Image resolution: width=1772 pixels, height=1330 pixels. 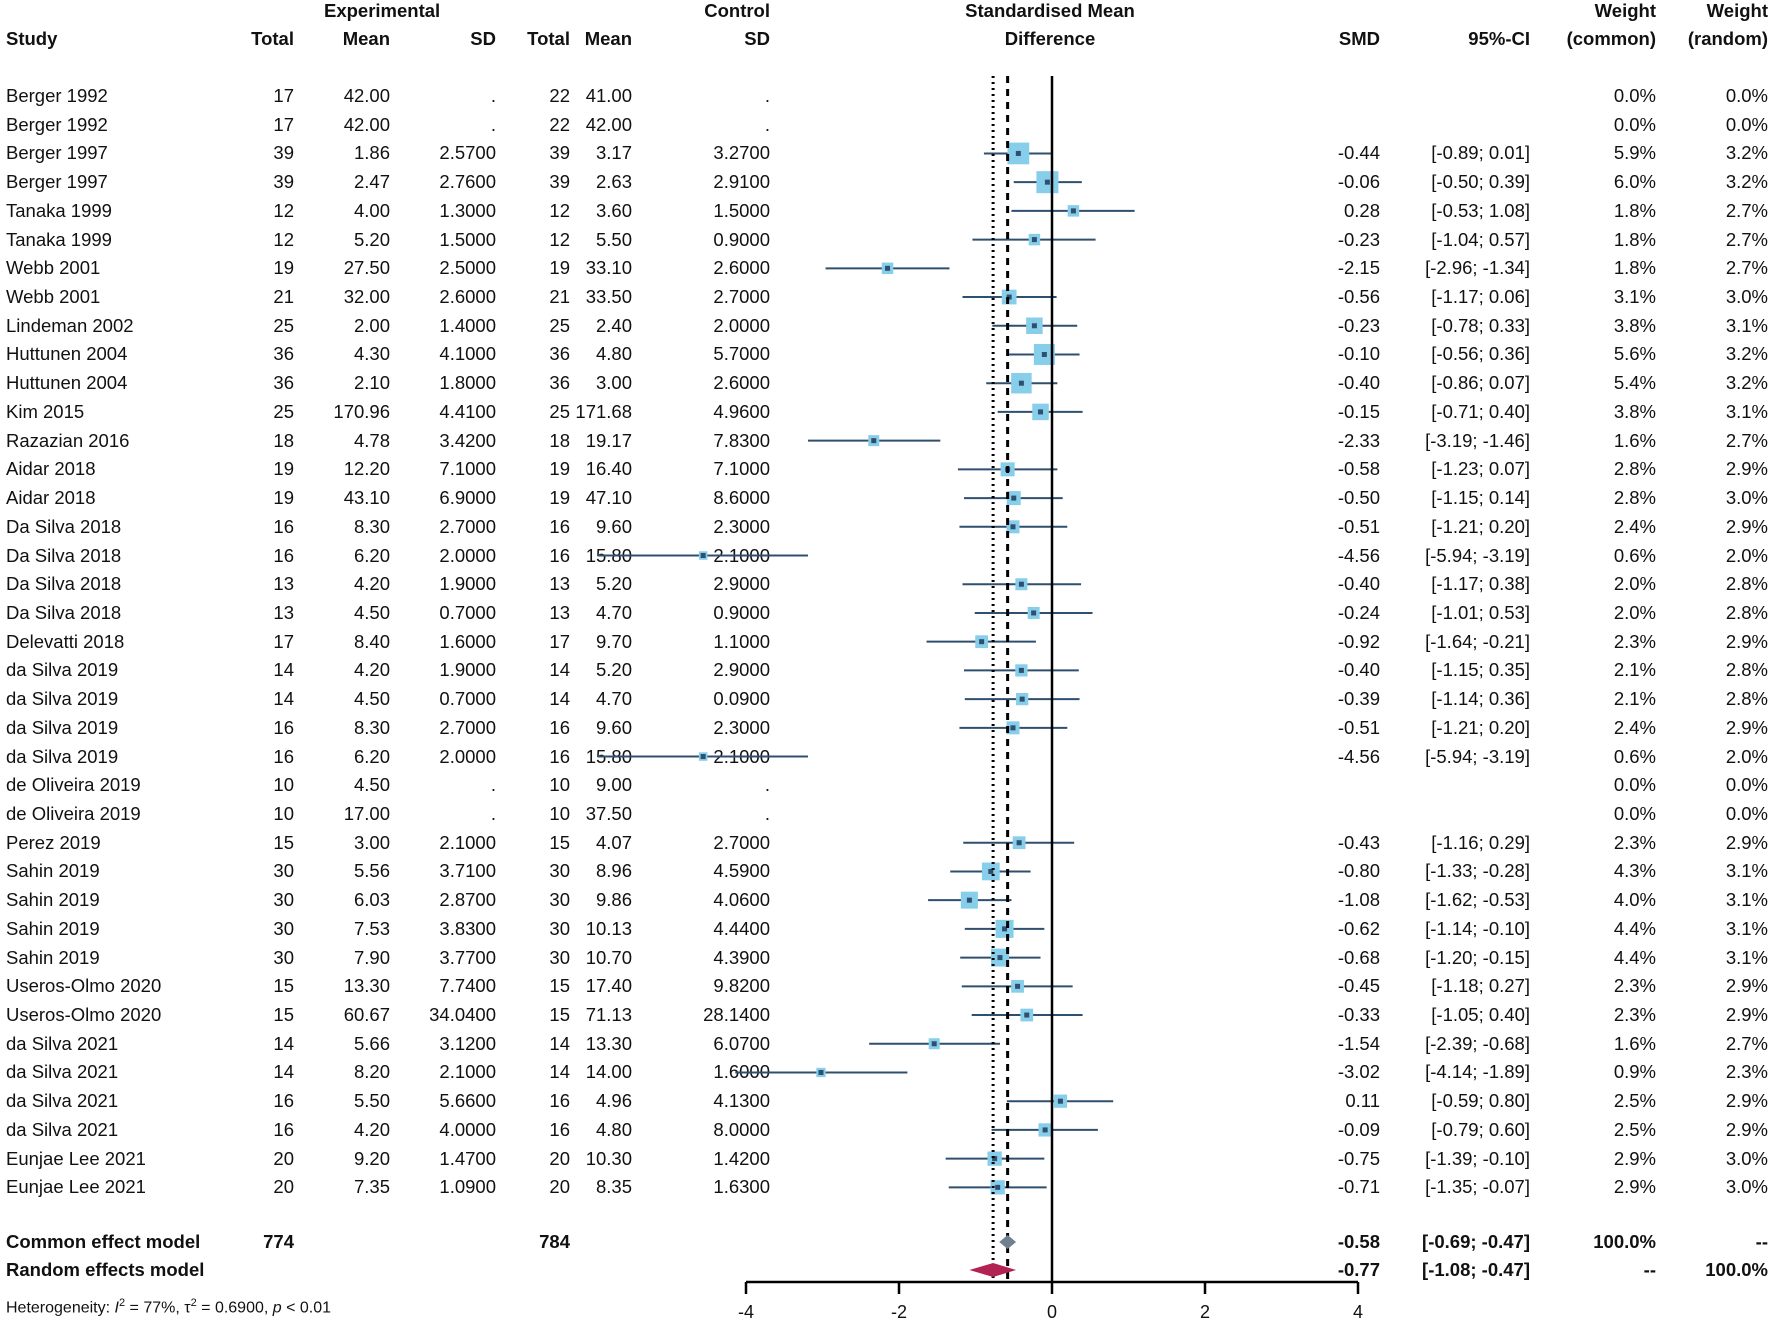 I want to click on row-ci: [-1.21; 0.20], so click(x=1480, y=526).